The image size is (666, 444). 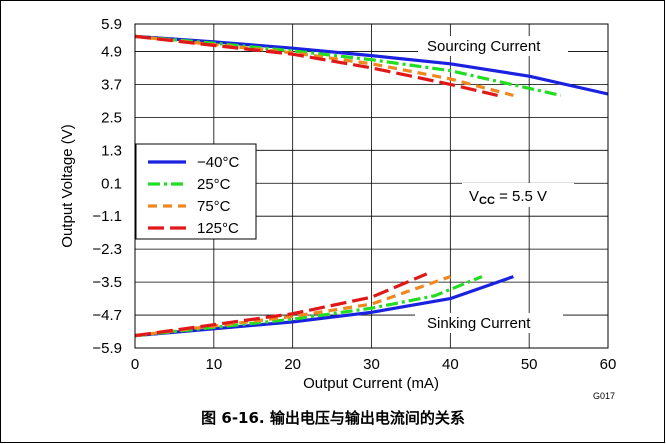 What do you see at coordinates (107, 348) in the screenshot?
I see `y-tick-label: −5.9` at bounding box center [107, 348].